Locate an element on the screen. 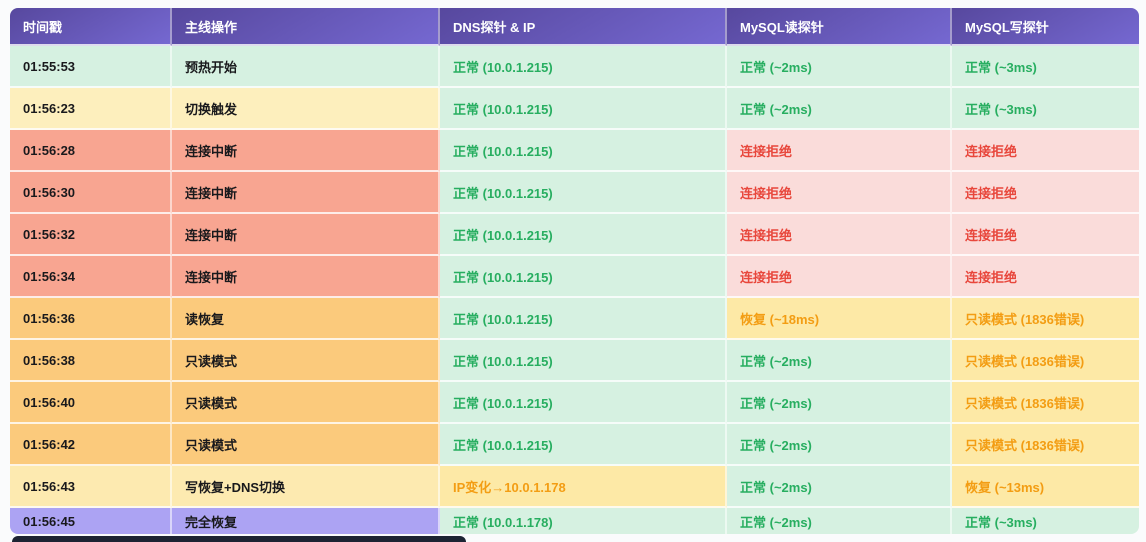 This screenshot has width=1146, height=542. timestamp-cell: 01:56:43 is located at coordinates (91, 487).